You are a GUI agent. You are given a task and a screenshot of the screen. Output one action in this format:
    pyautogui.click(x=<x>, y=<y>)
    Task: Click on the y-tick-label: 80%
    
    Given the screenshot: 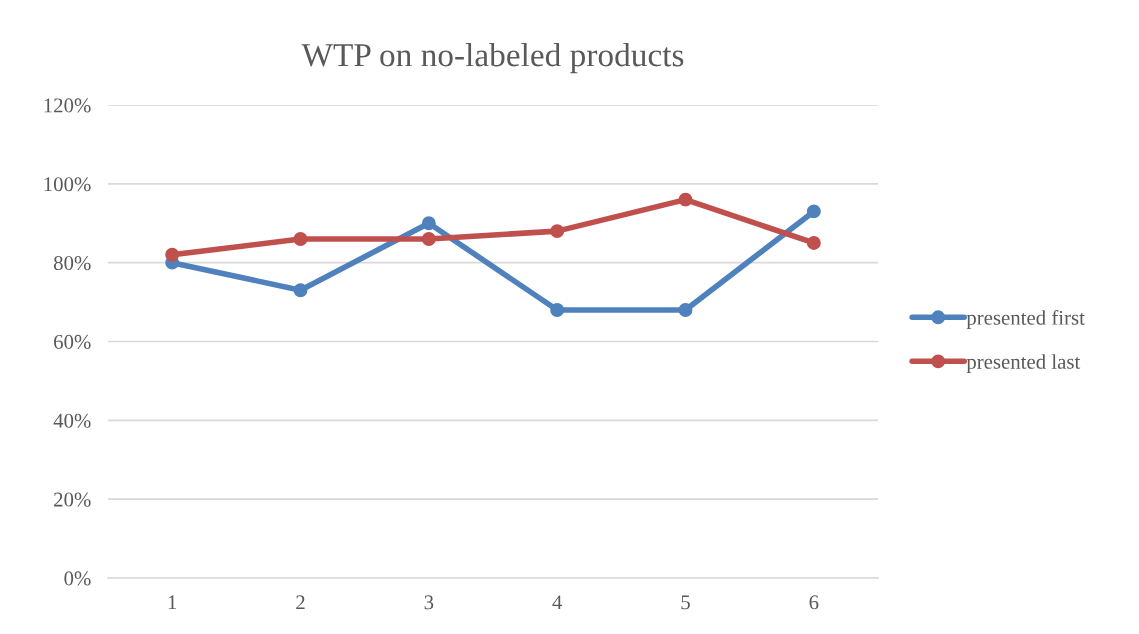 What is the action you would take?
    pyautogui.click(x=72, y=263)
    